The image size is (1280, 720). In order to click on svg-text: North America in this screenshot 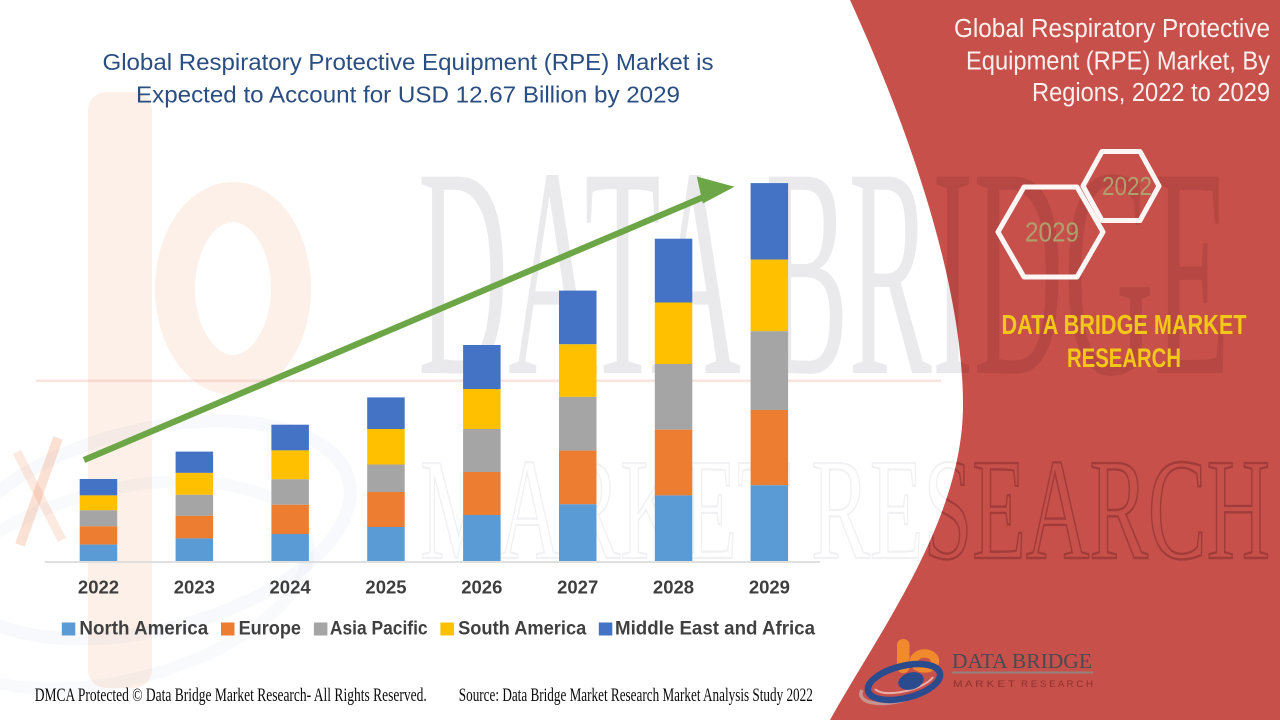, I will do `click(143, 629)`.